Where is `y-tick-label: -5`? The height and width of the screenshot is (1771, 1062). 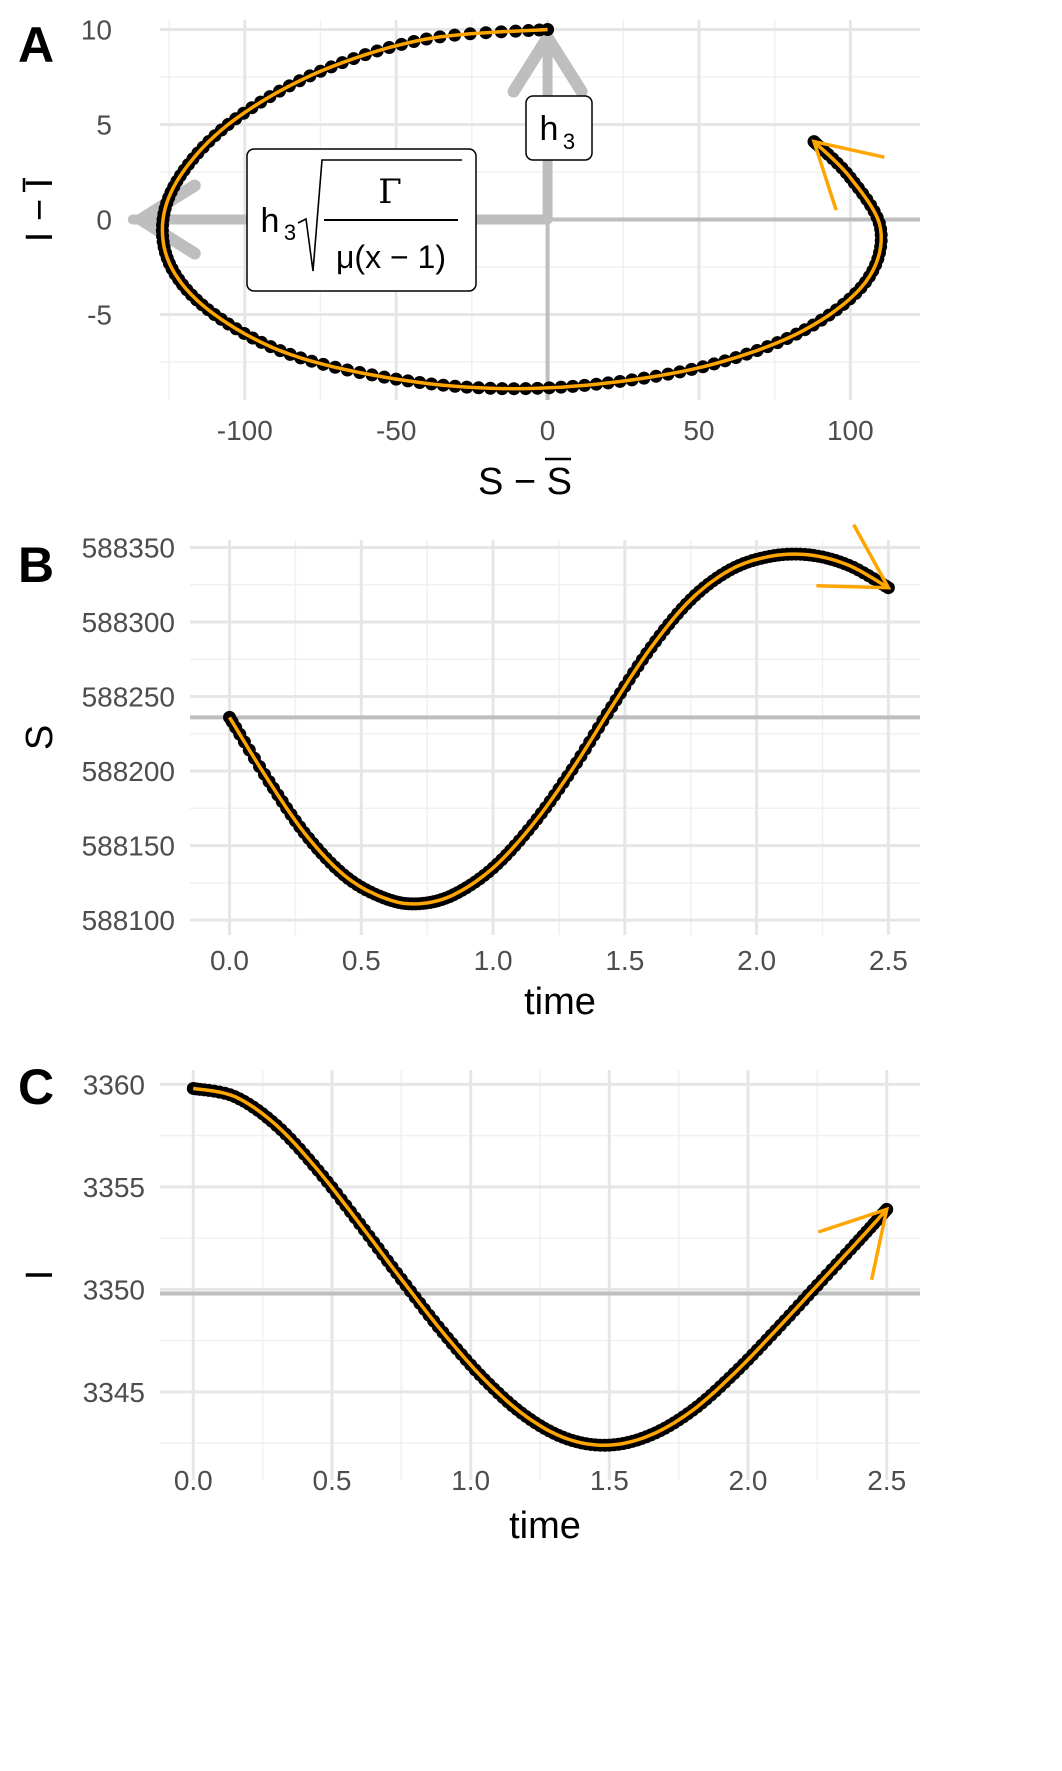
y-tick-label: -5 is located at coordinates (99, 315).